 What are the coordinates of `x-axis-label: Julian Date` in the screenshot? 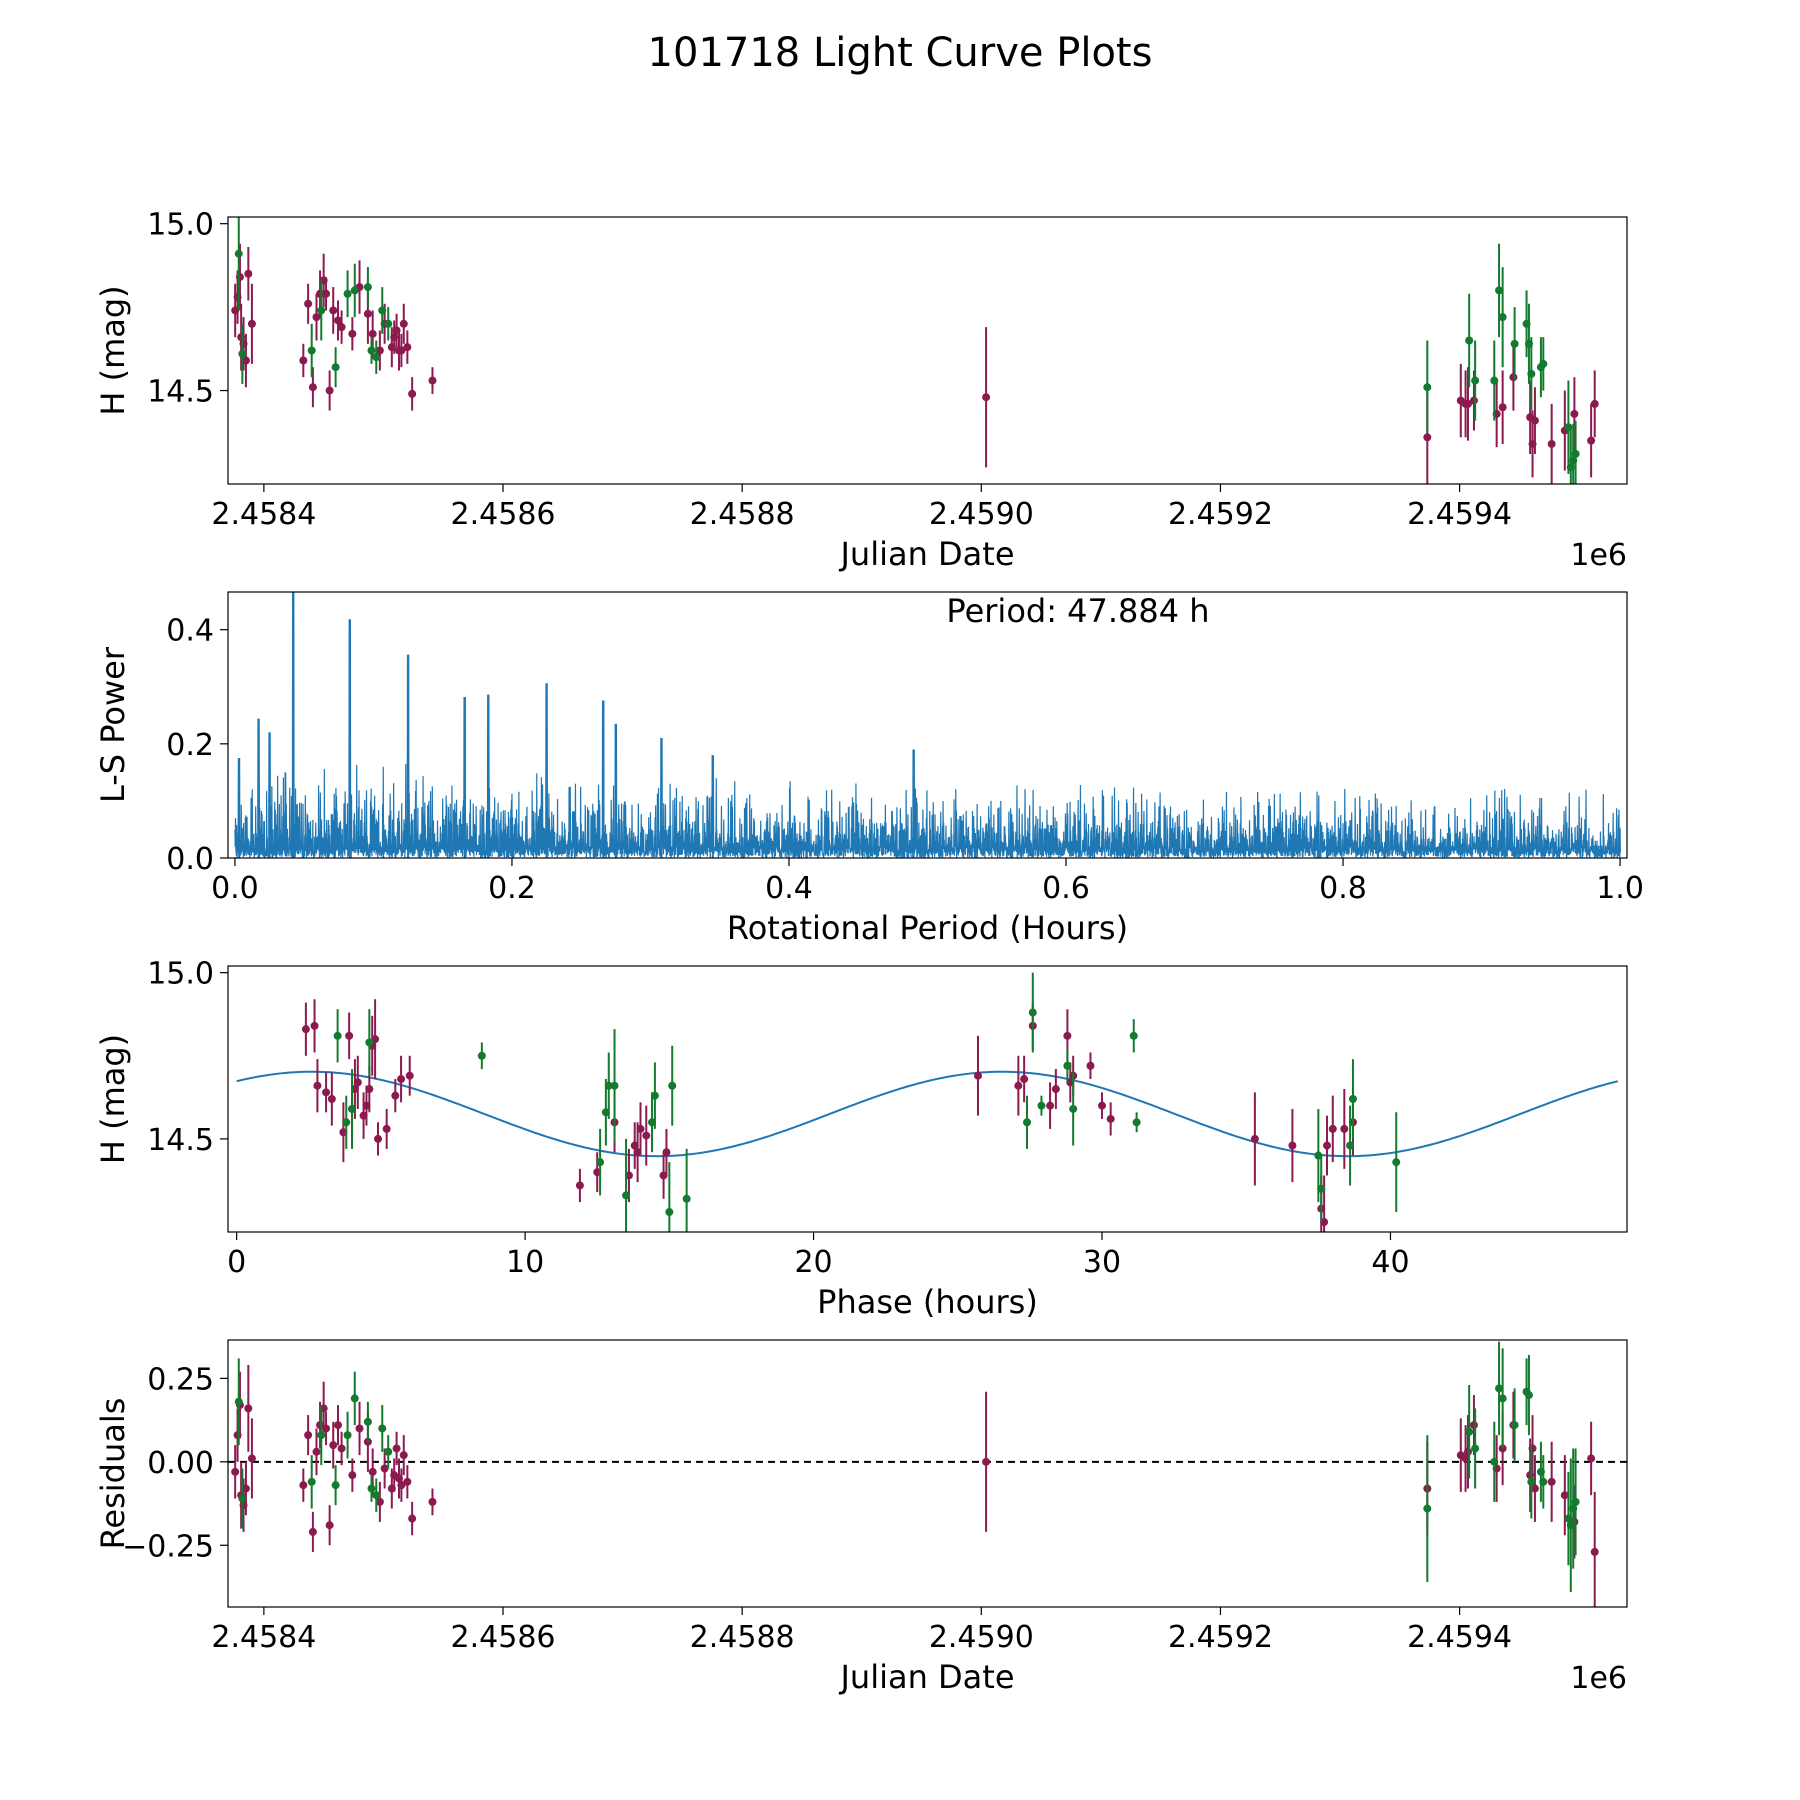 It's located at (926, 1677).